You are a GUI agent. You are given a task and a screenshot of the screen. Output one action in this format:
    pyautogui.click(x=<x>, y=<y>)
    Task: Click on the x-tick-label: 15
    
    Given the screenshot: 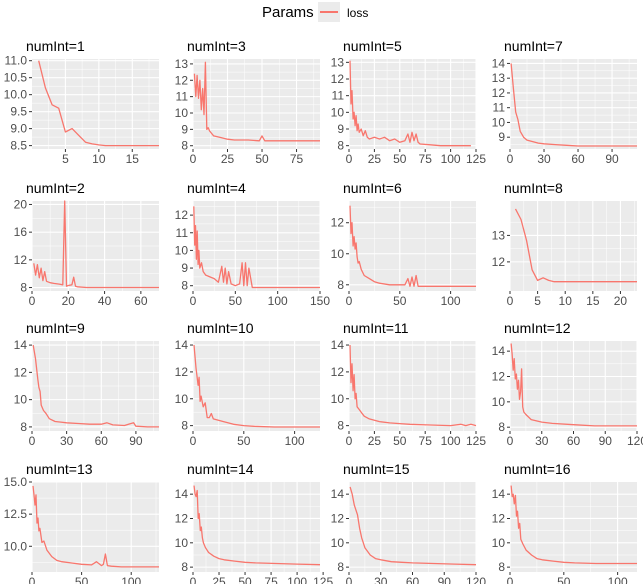 What is the action you would take?
    pyautogui.click(x=593, y=301)
    